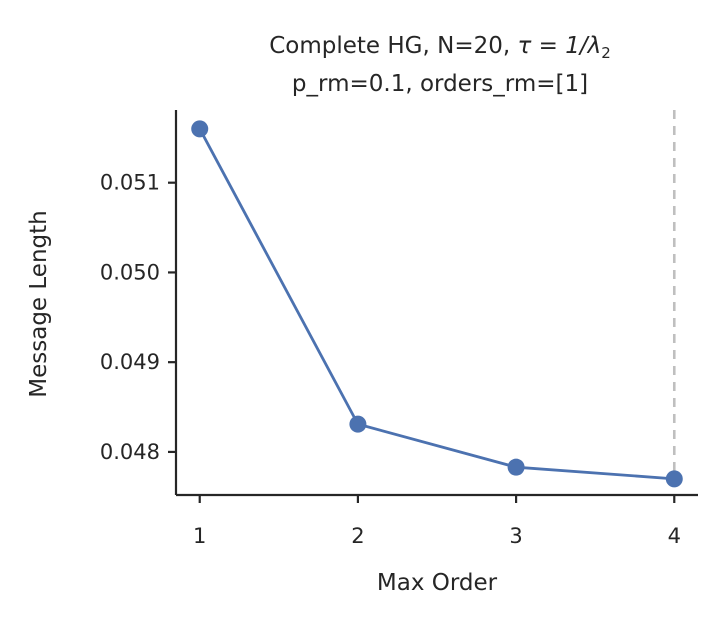 Image resolution: width=723 pixels, height=629 pixels. Describe the element at coordinates (130, 183) in the screenshot. I see `y-tick-label: 0.051` at that location.